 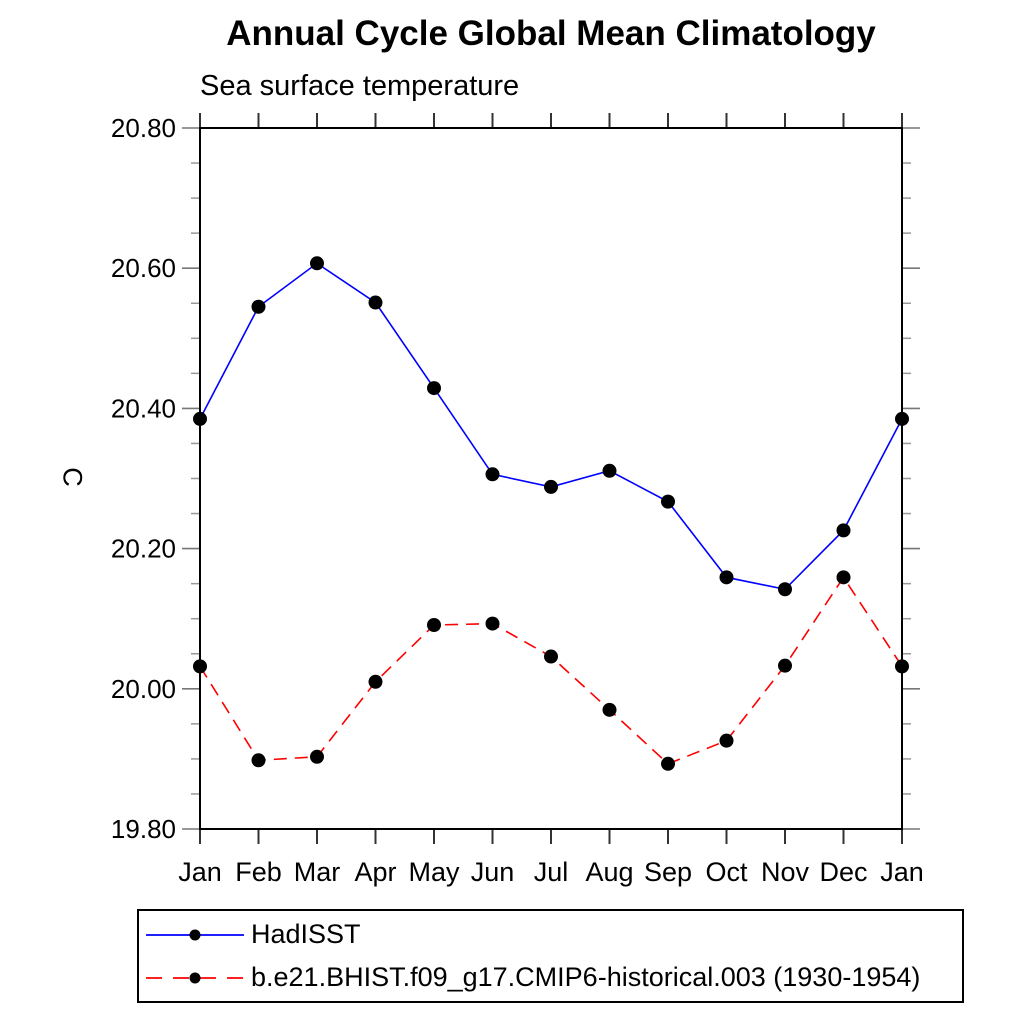 I want to click on marker-0-Sep, so click(x=668, y=501).